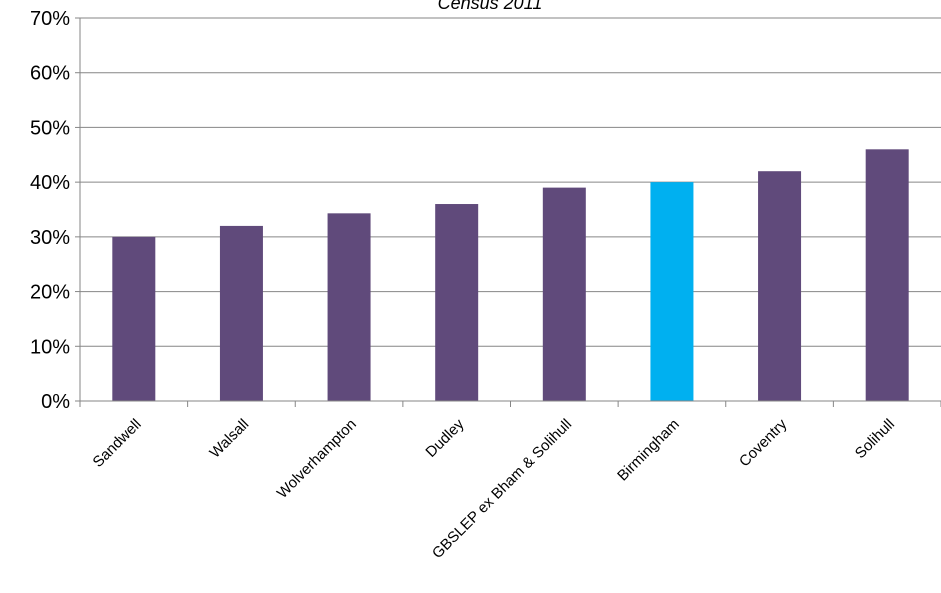 This screenshot has width=941, height=593. What do you see at coordinates (564, 294) in the screenshot?
I see `bar-gbslep-ex-bham-solihull` at bounding box center [564, 294].